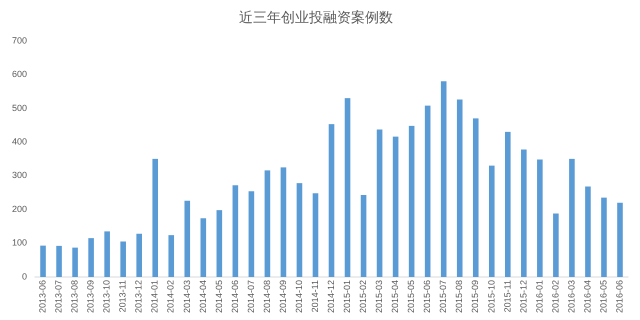  What do you see at coordinates (20, 243) in the screenshot?
I see `y-tick-label: 100` at bounding box center [20, 243].